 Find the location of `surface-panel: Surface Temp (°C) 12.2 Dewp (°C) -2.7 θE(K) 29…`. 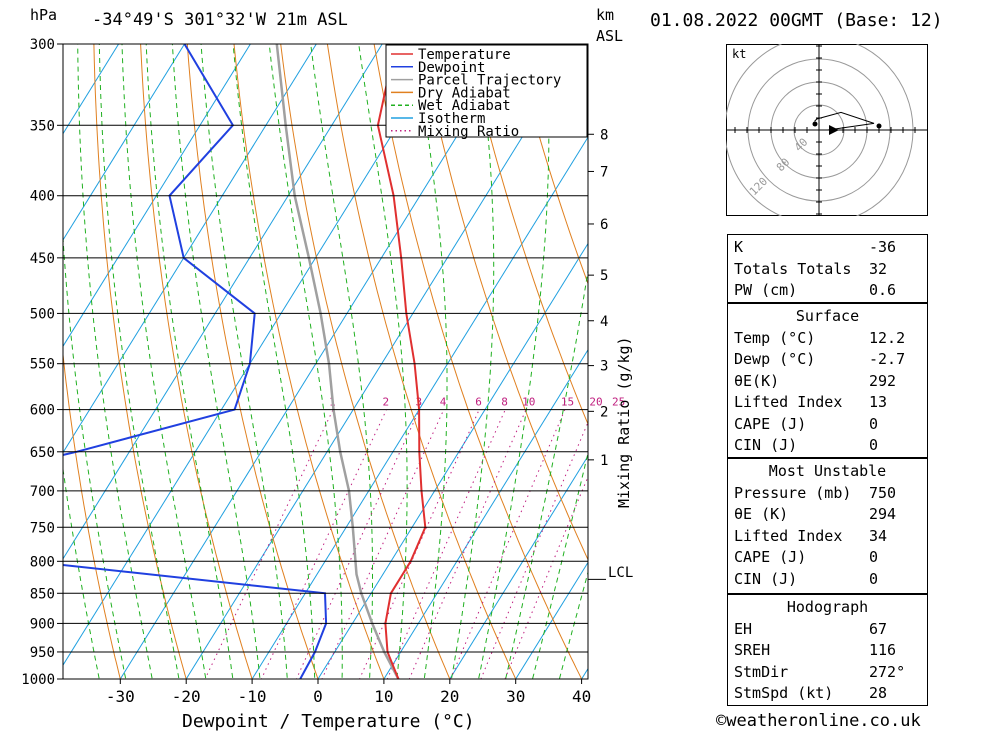

surface-panel: Surface Temp (°C) 12.2 Dewp (°C) -2.7 θE(K) 29… is located at coordinates (827, 380).